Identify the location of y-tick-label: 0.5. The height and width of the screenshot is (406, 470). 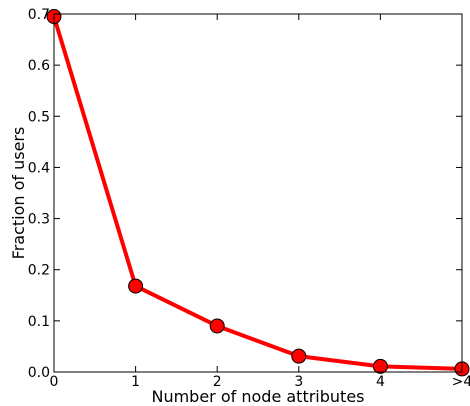
(39, 117).